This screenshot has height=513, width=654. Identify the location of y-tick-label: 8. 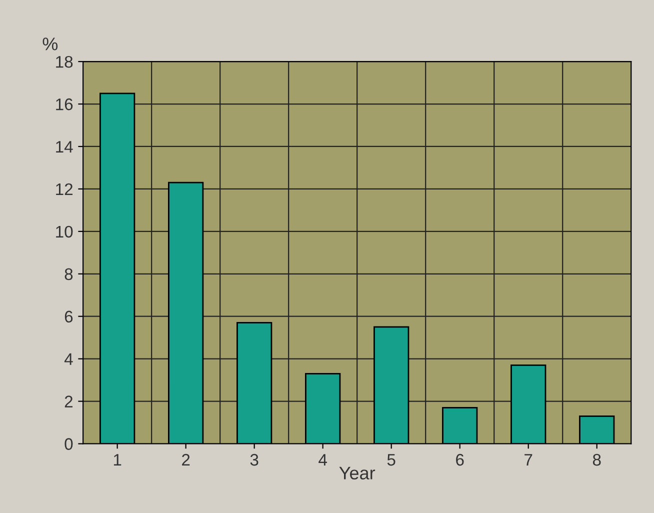
(68, 274).